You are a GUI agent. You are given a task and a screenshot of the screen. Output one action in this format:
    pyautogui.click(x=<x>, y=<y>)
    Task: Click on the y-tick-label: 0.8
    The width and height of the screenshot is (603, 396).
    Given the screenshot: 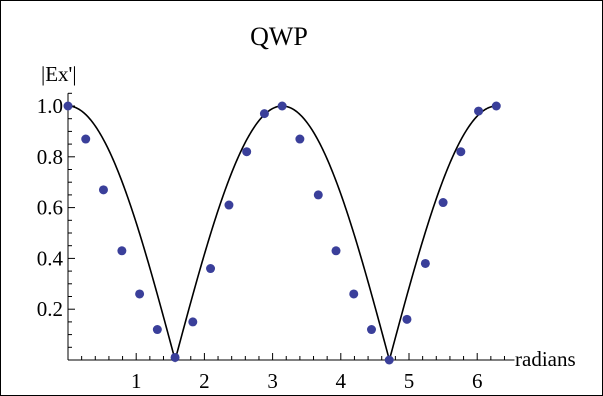 What is the action you would take?
    pyautogui.click(x=50, y=157)
    